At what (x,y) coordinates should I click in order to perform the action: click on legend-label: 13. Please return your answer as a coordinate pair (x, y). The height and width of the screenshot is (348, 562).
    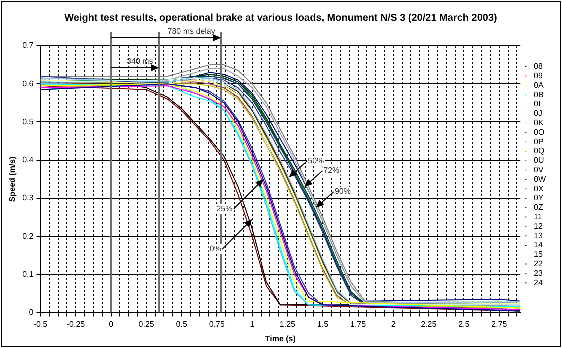
    Looking at the image, I should click on (539, 235).